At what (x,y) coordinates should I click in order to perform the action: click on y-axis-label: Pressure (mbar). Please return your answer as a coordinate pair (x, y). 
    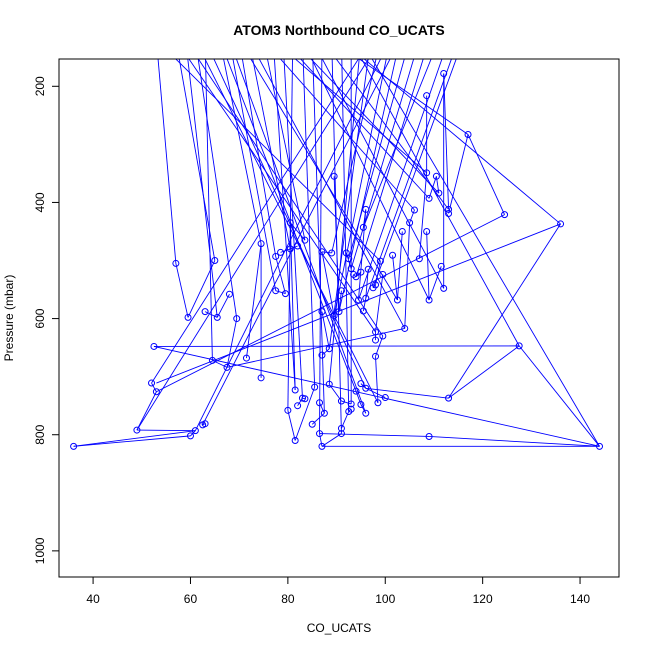
    Looking at the image, I should click on (9, 318).